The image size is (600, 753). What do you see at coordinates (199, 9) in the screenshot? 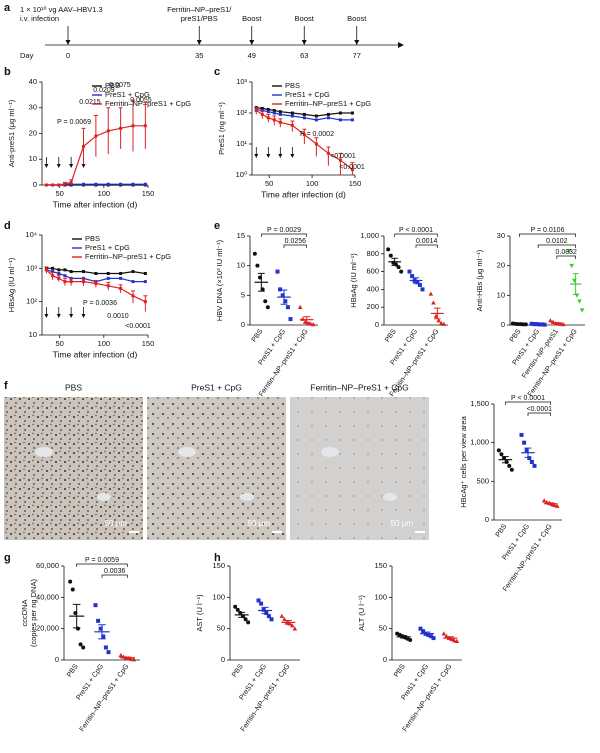
I see `timeline-text: Ferritin–NP–preS1/` at bounding box center [199, 9].